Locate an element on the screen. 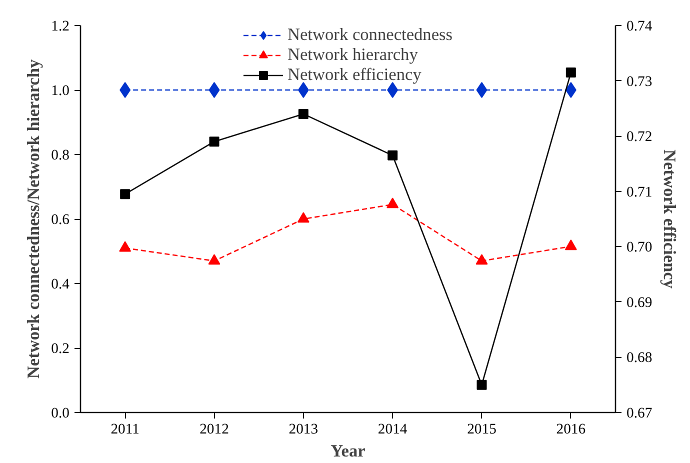 The image size is (690, 463). y-tick-label: 0.8 is located at coordinates (60, 156).